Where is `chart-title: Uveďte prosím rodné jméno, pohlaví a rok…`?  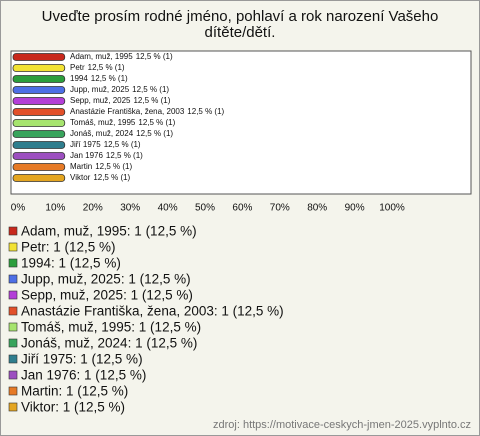 chart-title: Uveďte prosím rodné jméno, pohlaví a rok… is located at coordinates (240, 24).